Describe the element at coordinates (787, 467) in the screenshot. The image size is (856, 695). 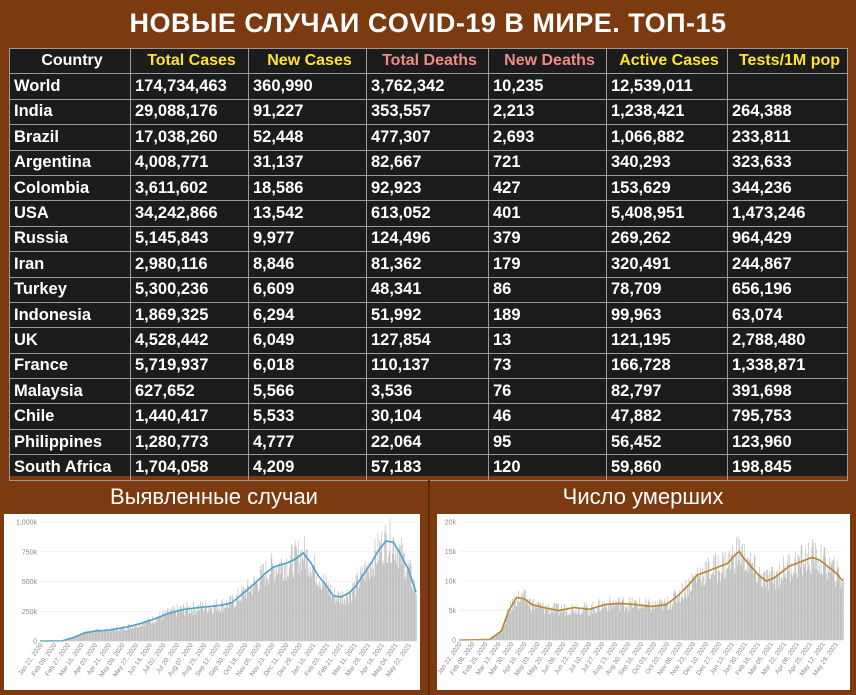
I see `value-cell: 198,845` at that location.